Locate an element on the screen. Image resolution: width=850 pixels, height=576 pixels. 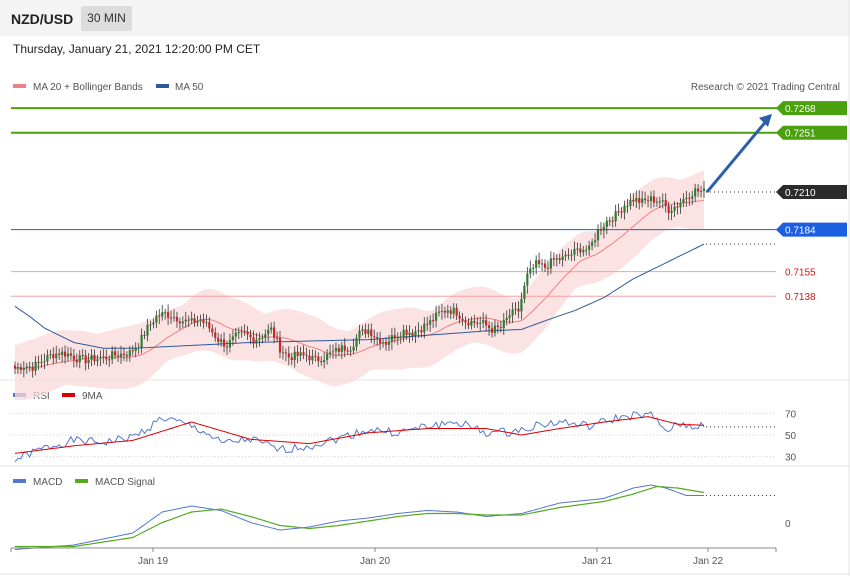
pair-title: NZD/USD is located at coordinates (42, 19).